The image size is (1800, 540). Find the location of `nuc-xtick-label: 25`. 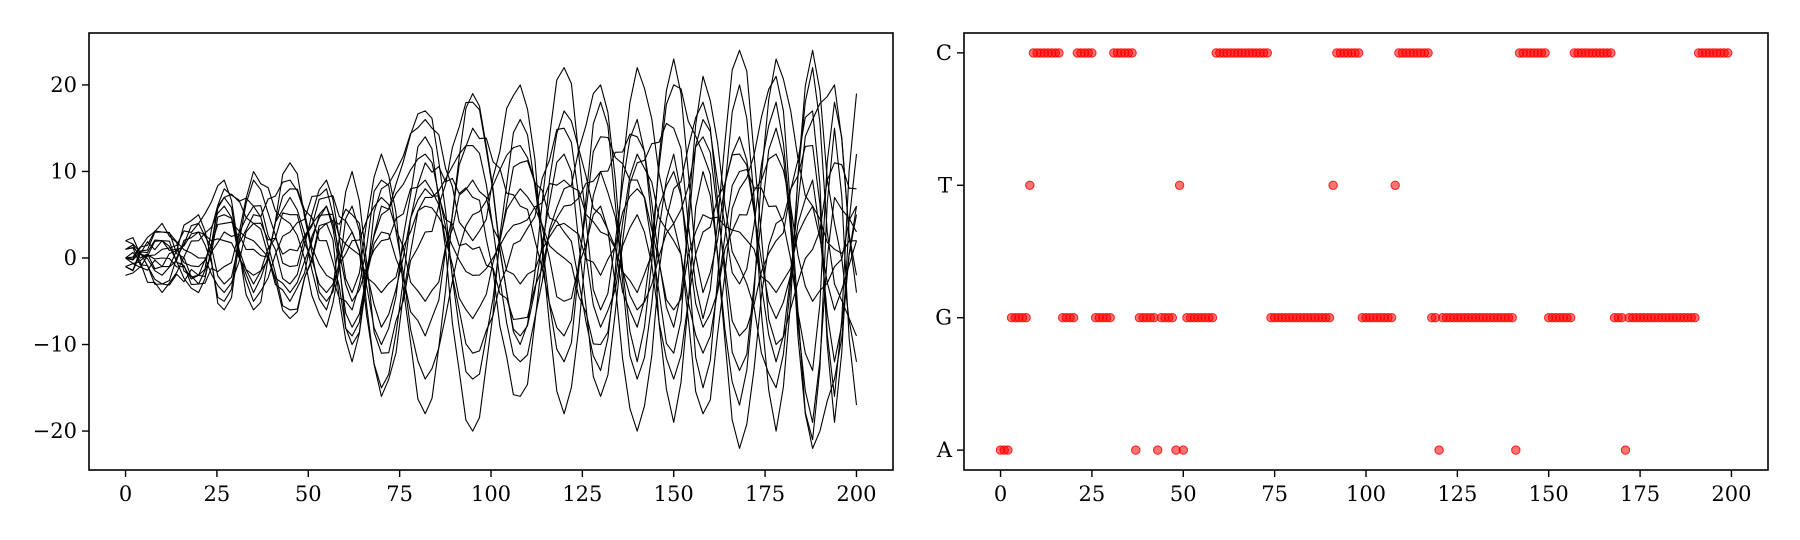

nuc-xtick-label: 25 is located at coordinates (1092, 494).